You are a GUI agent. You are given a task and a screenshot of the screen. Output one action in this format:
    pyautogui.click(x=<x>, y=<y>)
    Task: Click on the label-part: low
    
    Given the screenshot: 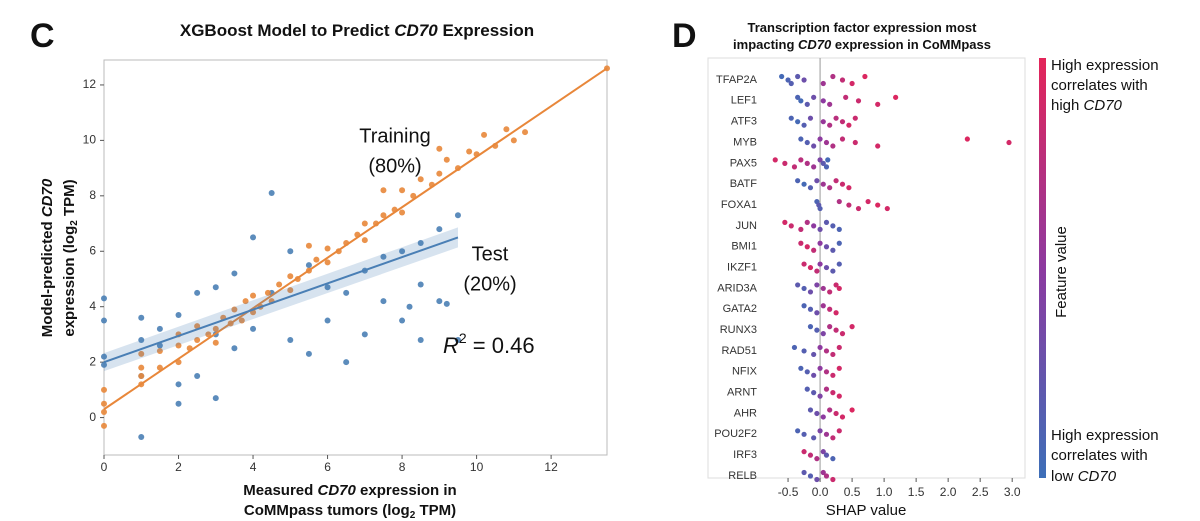 What is the action you would take?
    pyautogui.click(x=1064, y=476)
    